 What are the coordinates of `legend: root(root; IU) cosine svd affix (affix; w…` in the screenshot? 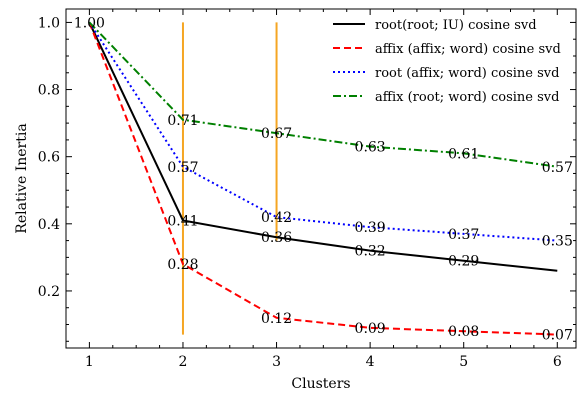 It's located at (447, 61).